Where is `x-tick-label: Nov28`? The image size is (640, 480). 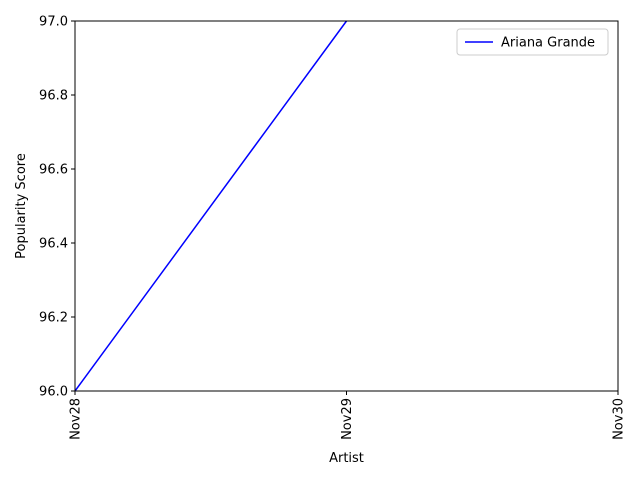
x-tick-label: Nov28 is located at coordinates (76, 419).